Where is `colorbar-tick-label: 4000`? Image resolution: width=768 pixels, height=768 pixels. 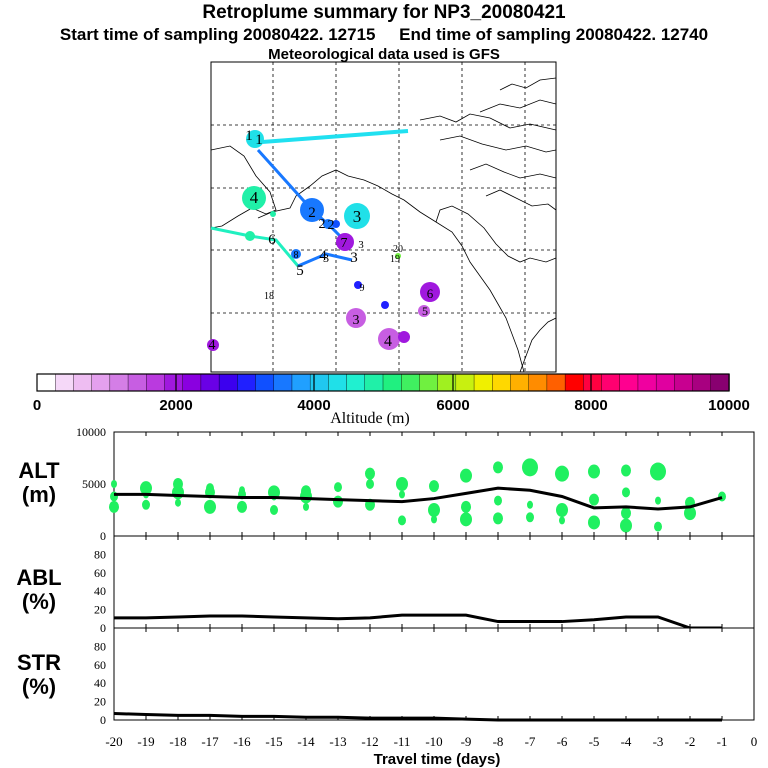
colorbar-tick-label: 4000 is located at coordinates (313, 405).